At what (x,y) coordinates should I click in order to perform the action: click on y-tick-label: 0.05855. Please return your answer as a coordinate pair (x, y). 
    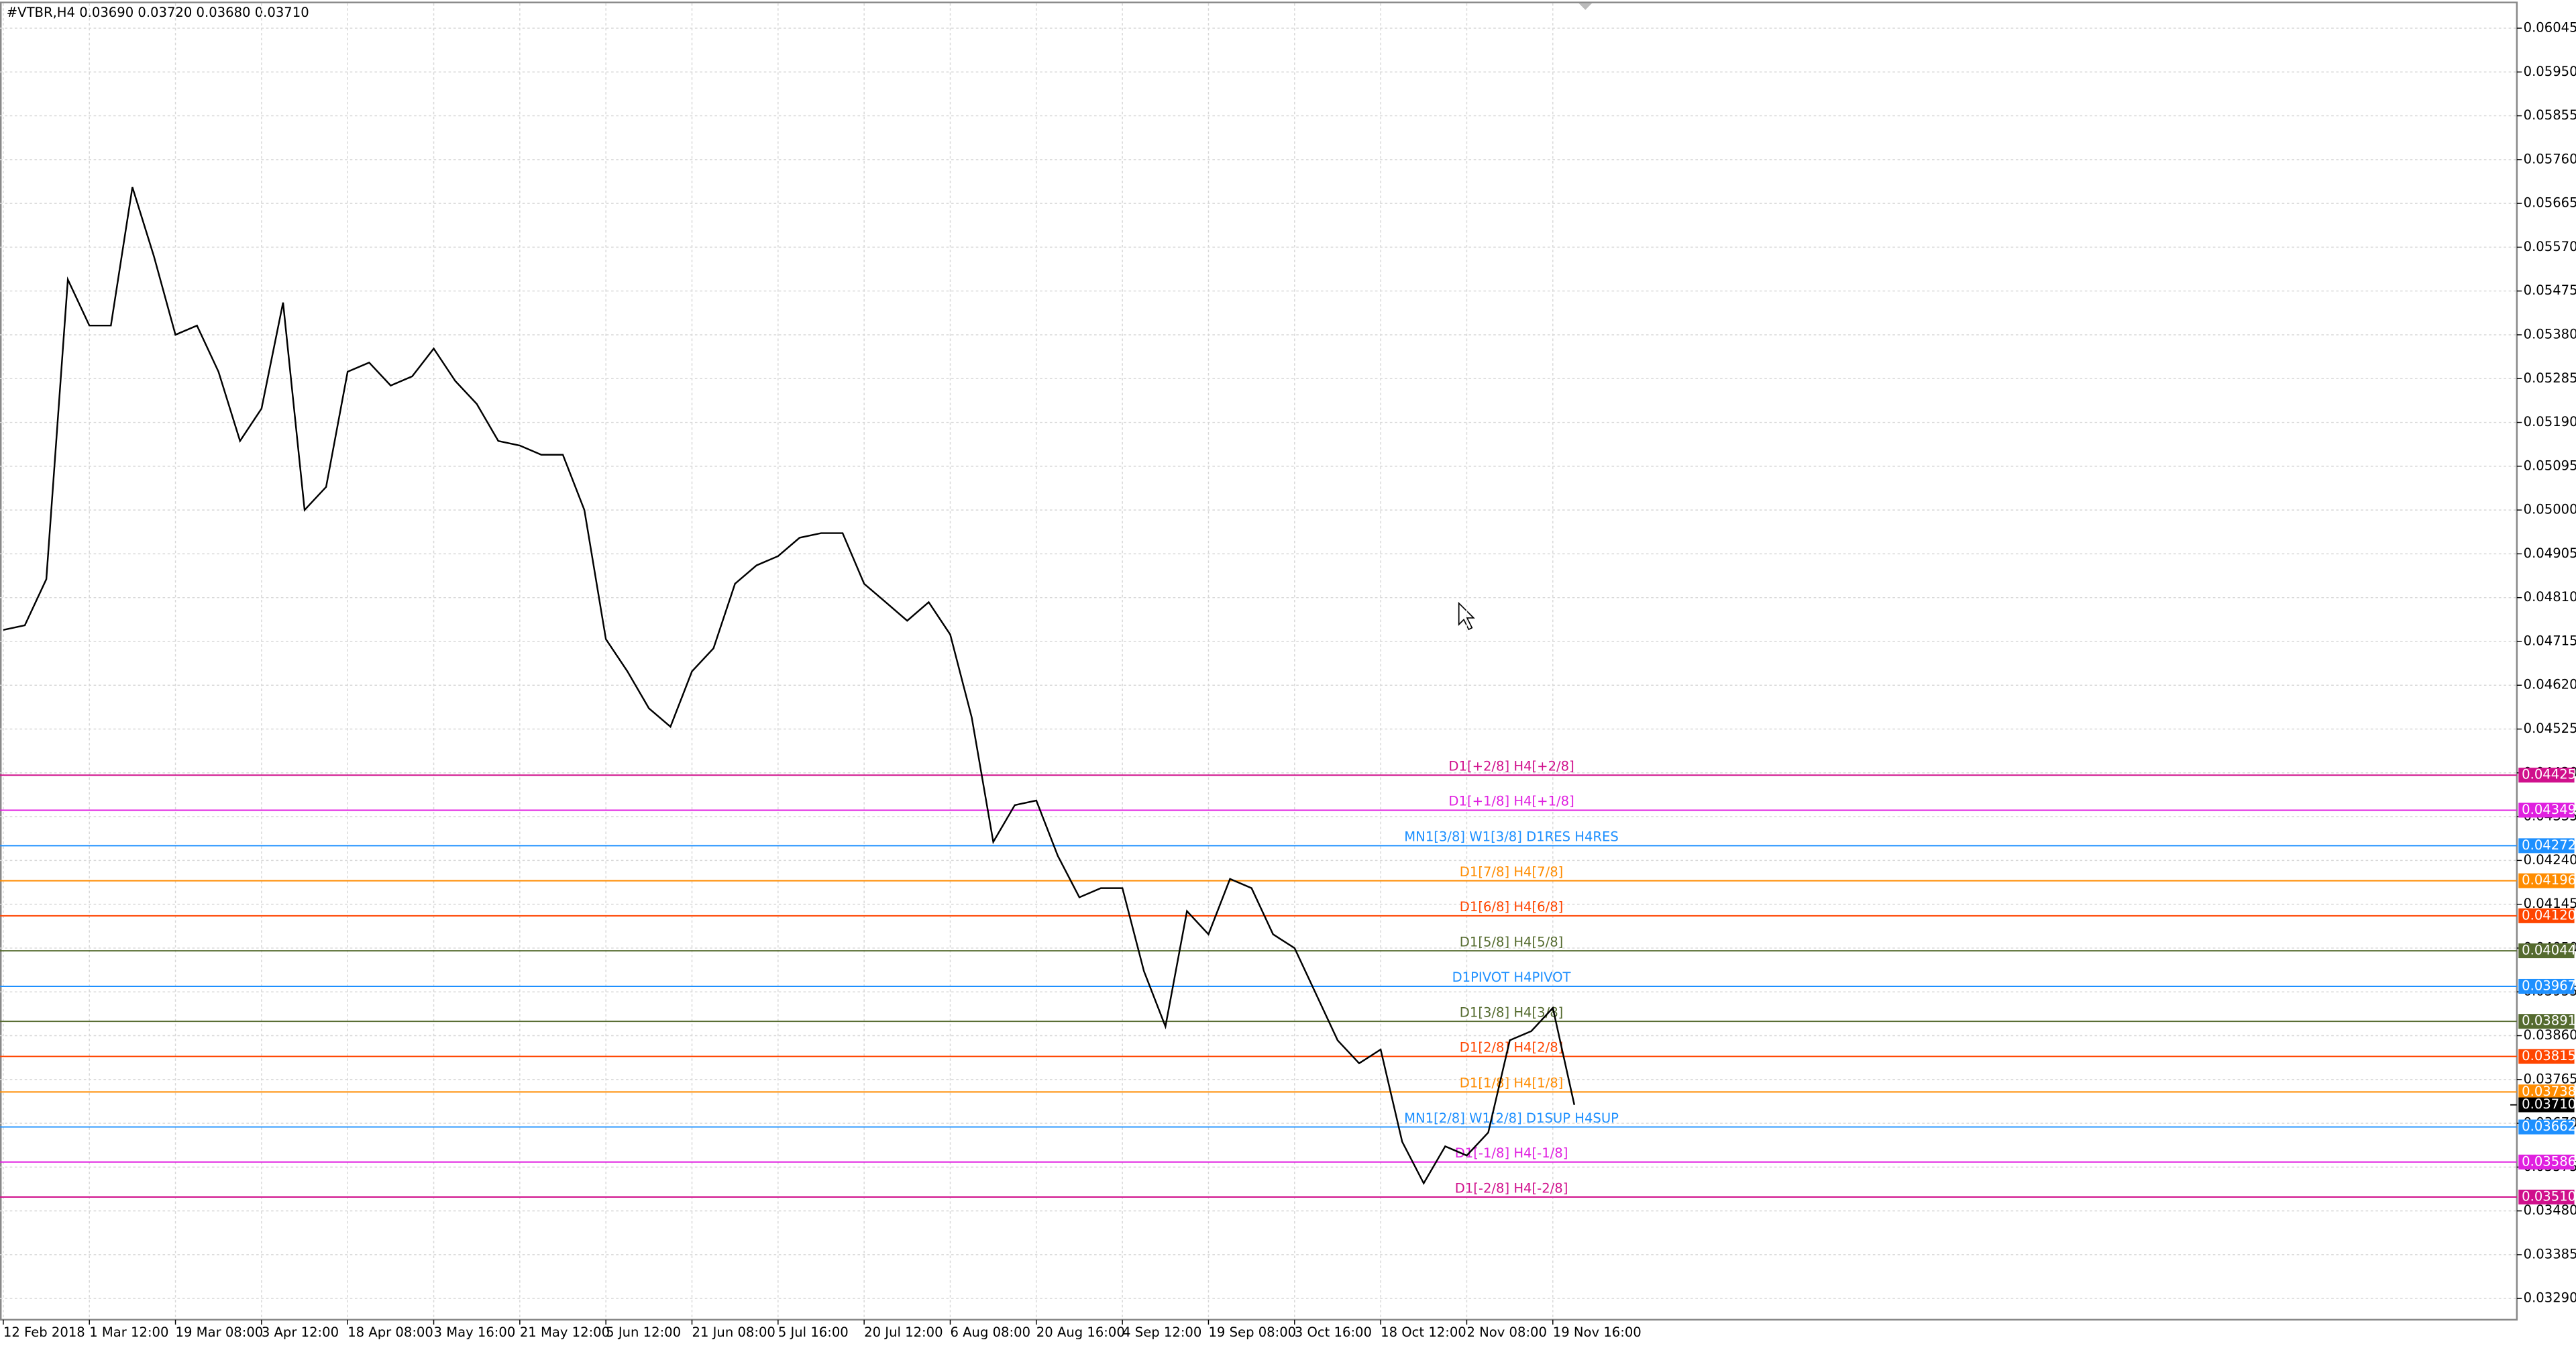
    Looking at the image, I should click on (2550, 115).